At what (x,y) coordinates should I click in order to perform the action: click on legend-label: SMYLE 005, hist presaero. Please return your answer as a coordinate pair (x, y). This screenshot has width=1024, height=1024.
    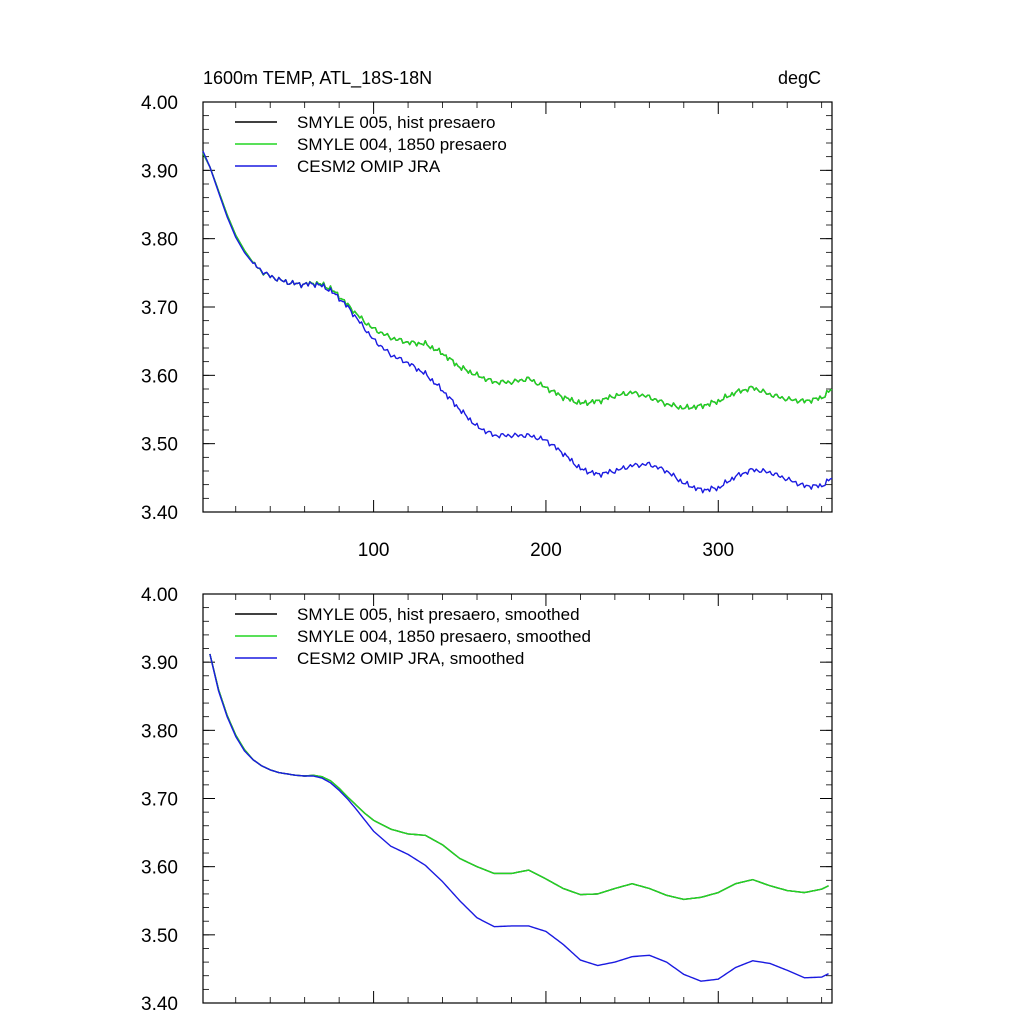
    Looking at the image, I should click on (396, 122).